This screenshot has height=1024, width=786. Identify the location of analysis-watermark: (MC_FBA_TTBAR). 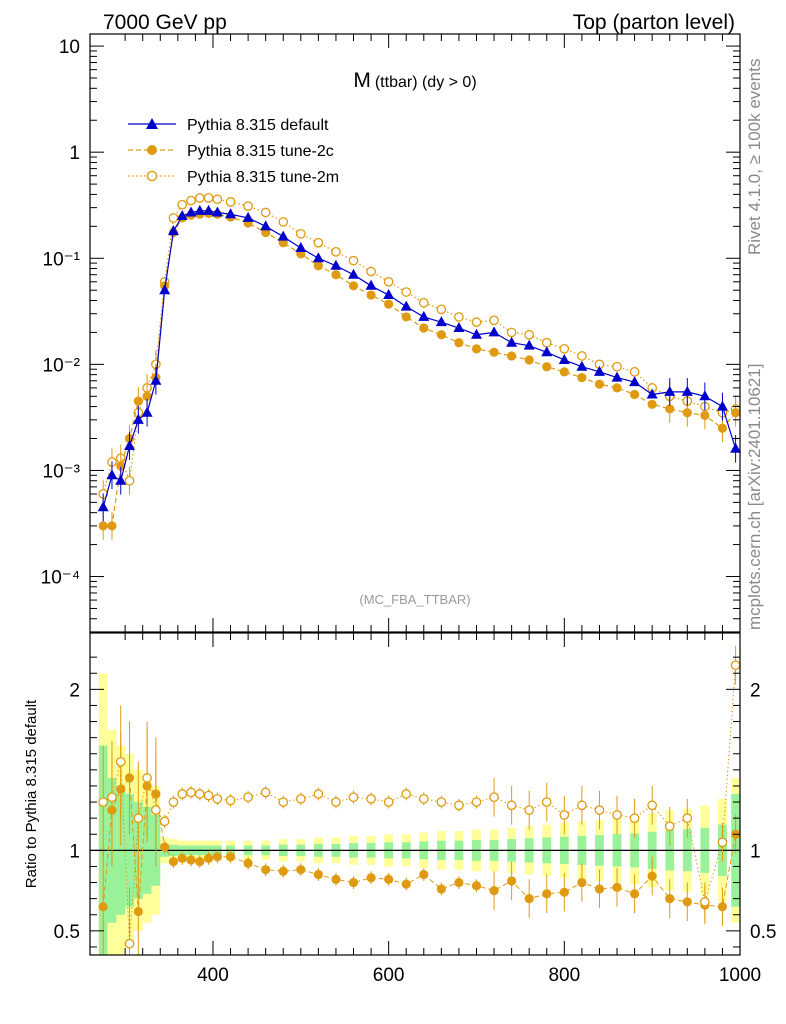
(414, 599).